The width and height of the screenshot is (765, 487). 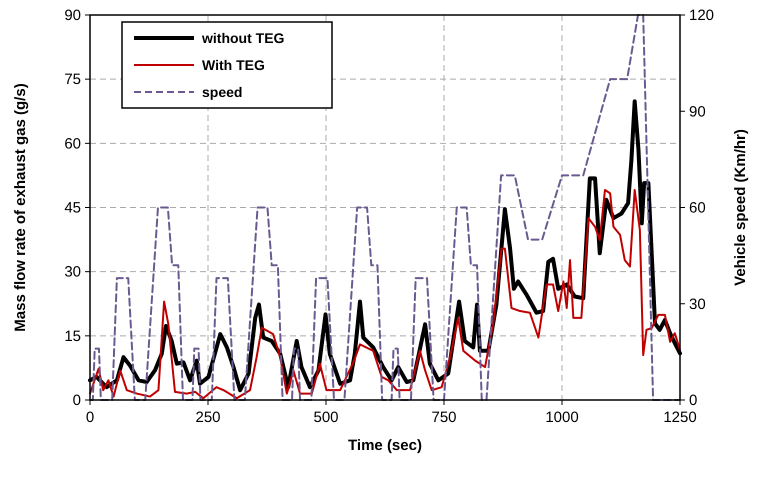 What do you see at coordinates (326, 417) in the screenshot?
I see `x-tick-label: 500` at bounding box center [326, 417].